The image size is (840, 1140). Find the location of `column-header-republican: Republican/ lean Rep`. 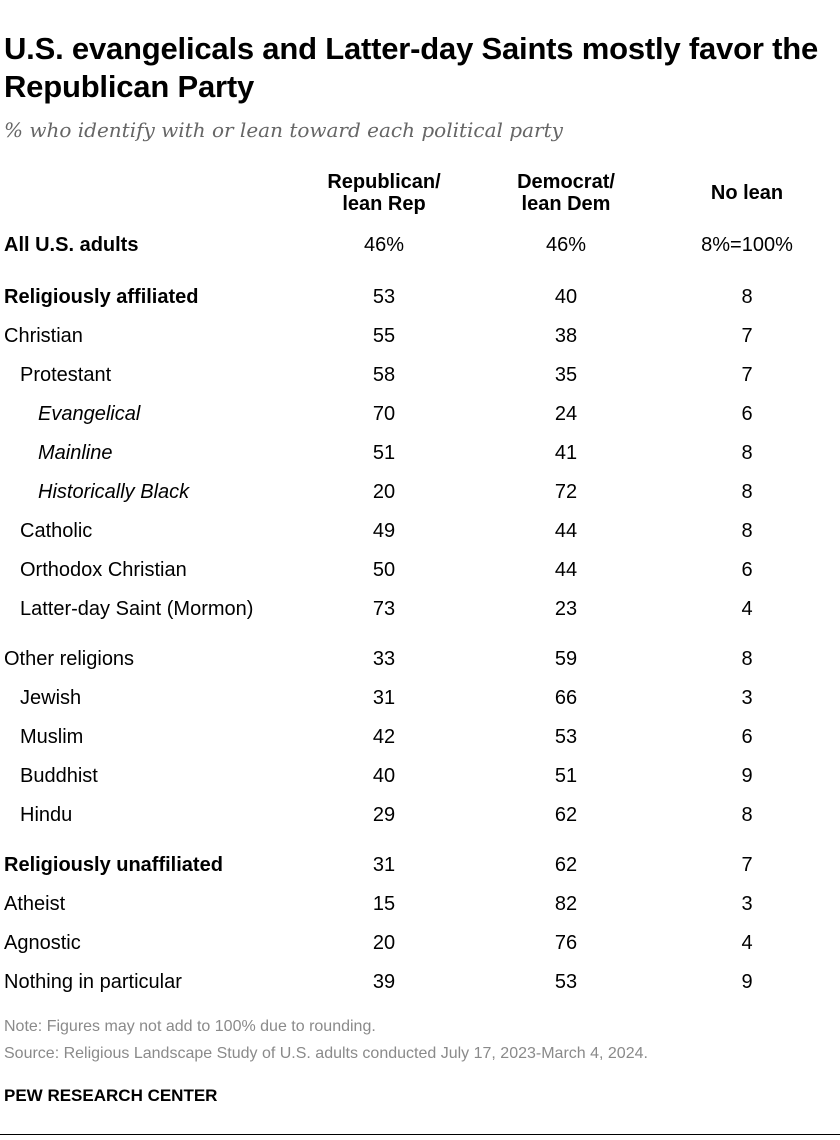

column-header-republican: Republican/ lean Rep is located at coordinates (384, 193).